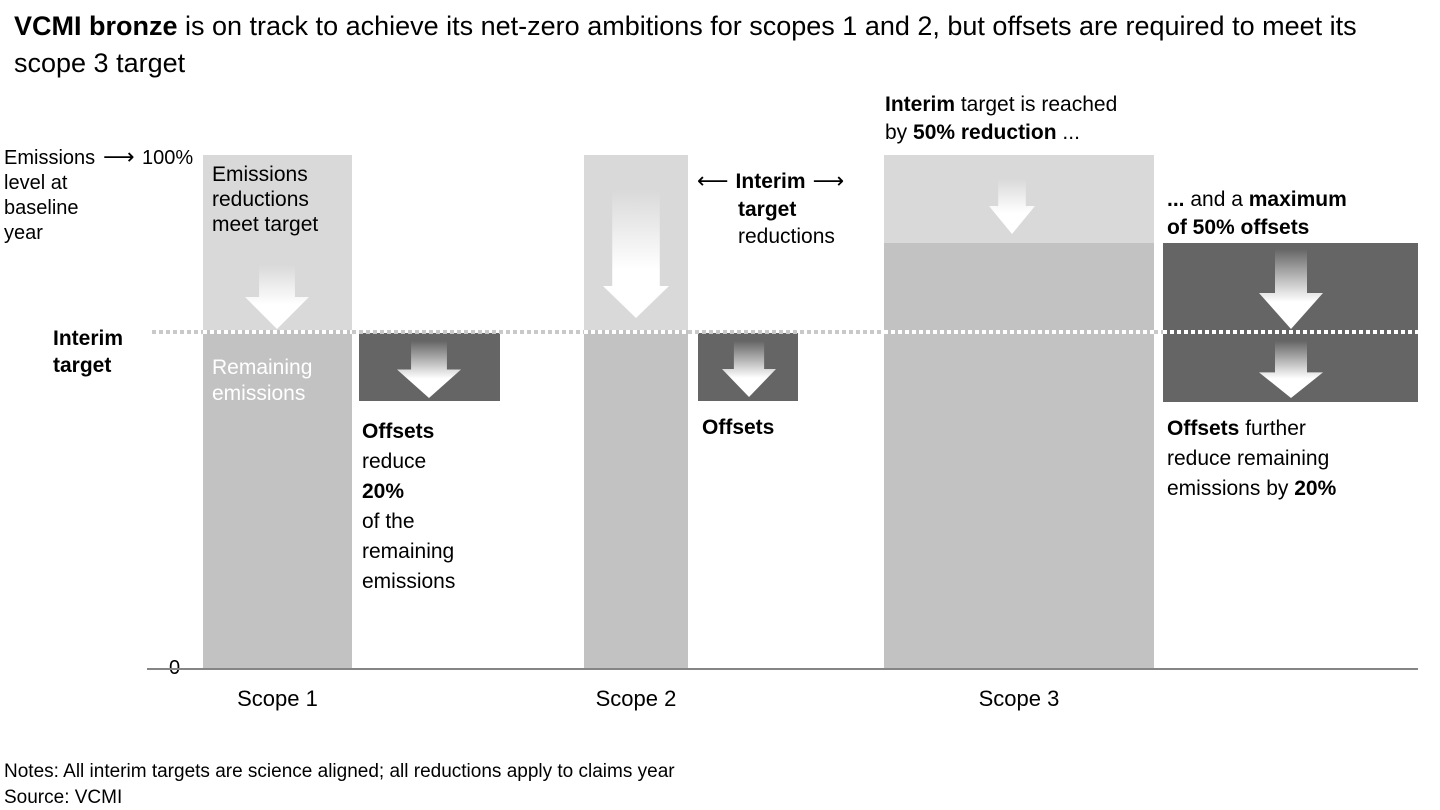 This screenshot has height=810, width=1440. What do you see at coordinates (1019, 698) in the screenshot?
I see `x-axis-label-scope3: Scope 3` at bounding box center [1019, 698].